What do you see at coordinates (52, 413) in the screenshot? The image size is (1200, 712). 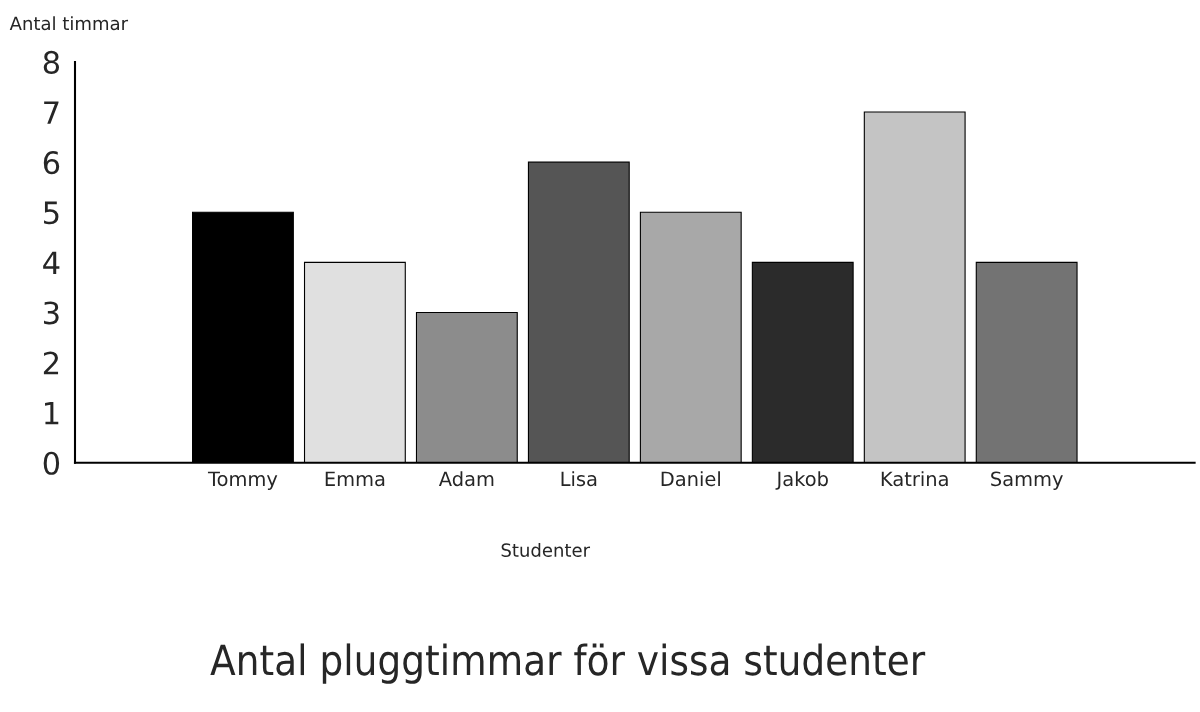 I see `y-tick-label: 1` at bounding box center [52, 413].